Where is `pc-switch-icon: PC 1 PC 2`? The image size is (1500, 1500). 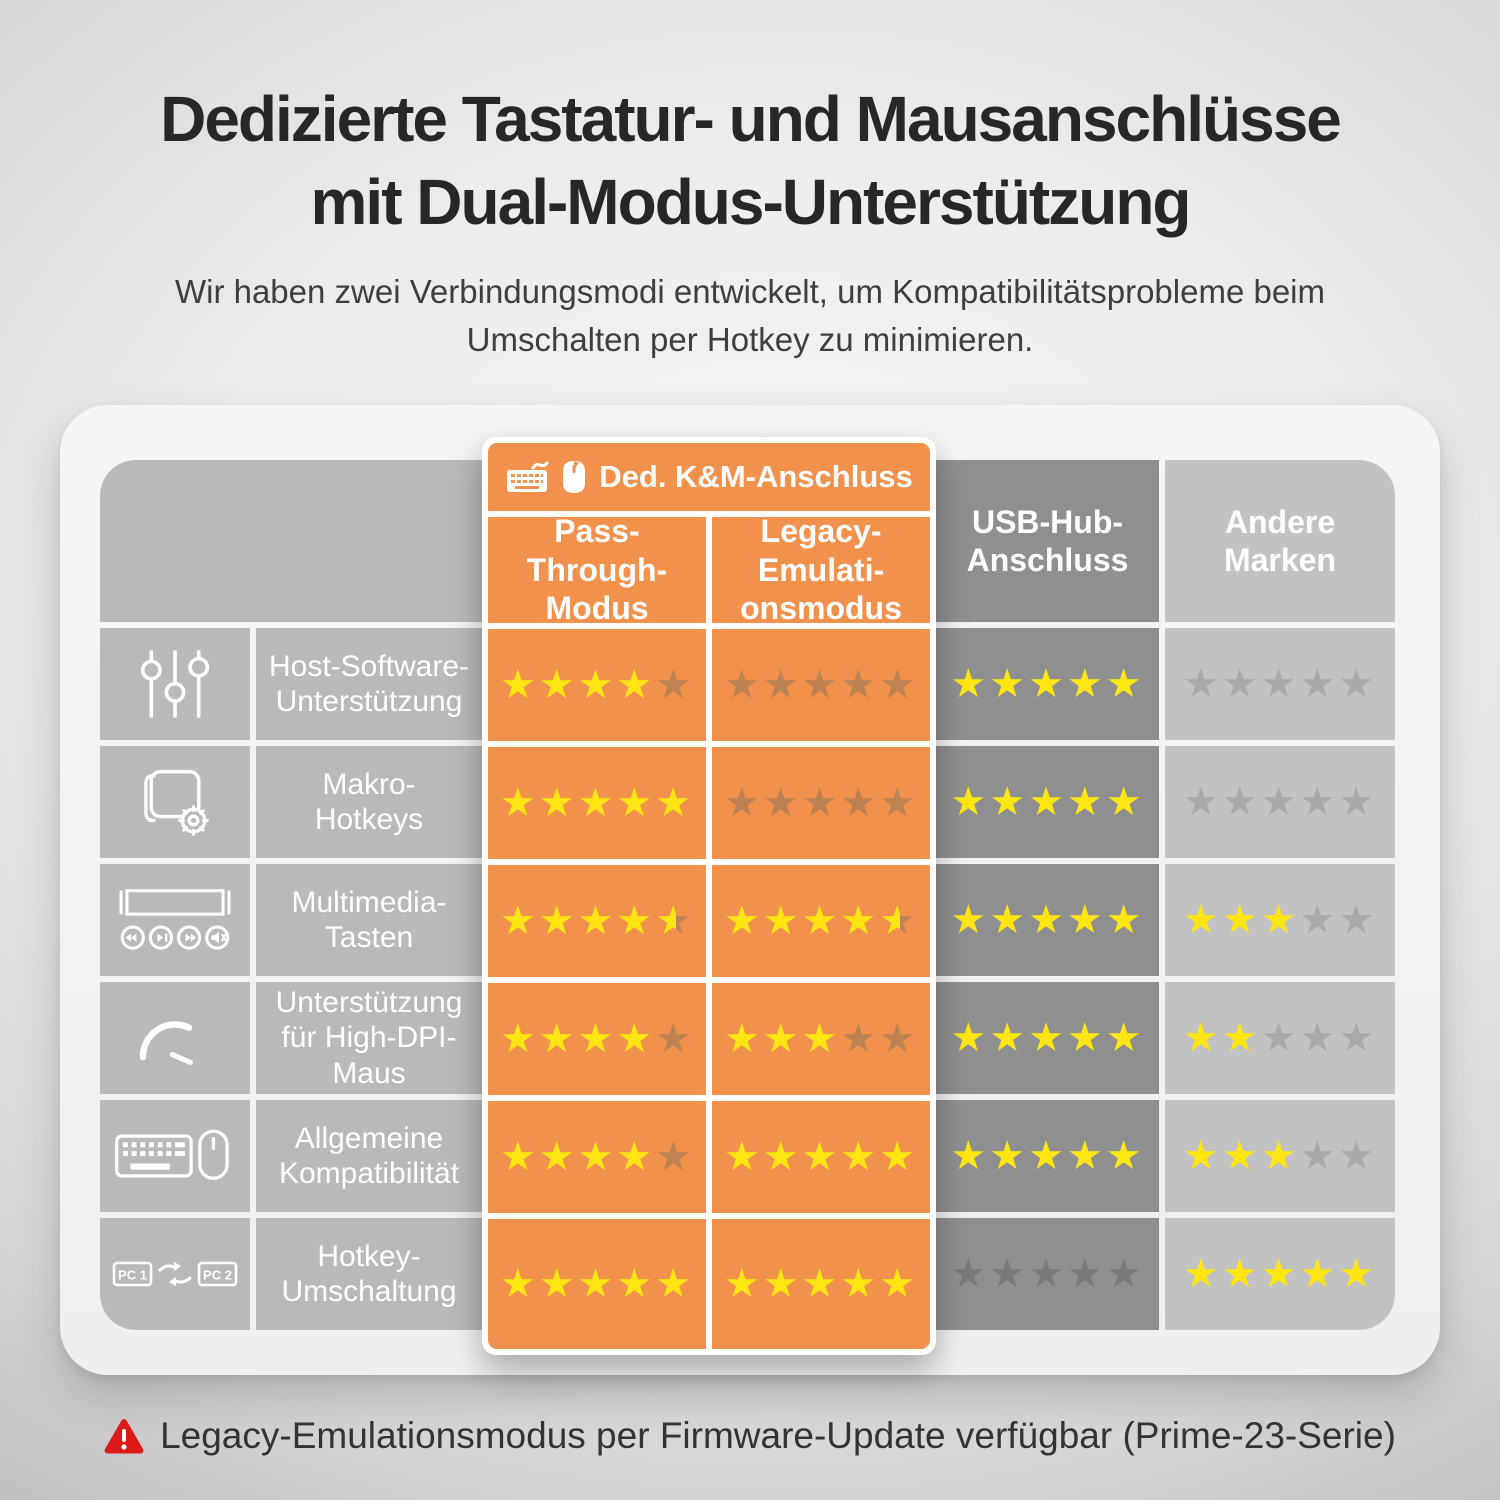 pc-switch-icon: PC 1 PC 2 is located at coordinates (175, 1274).